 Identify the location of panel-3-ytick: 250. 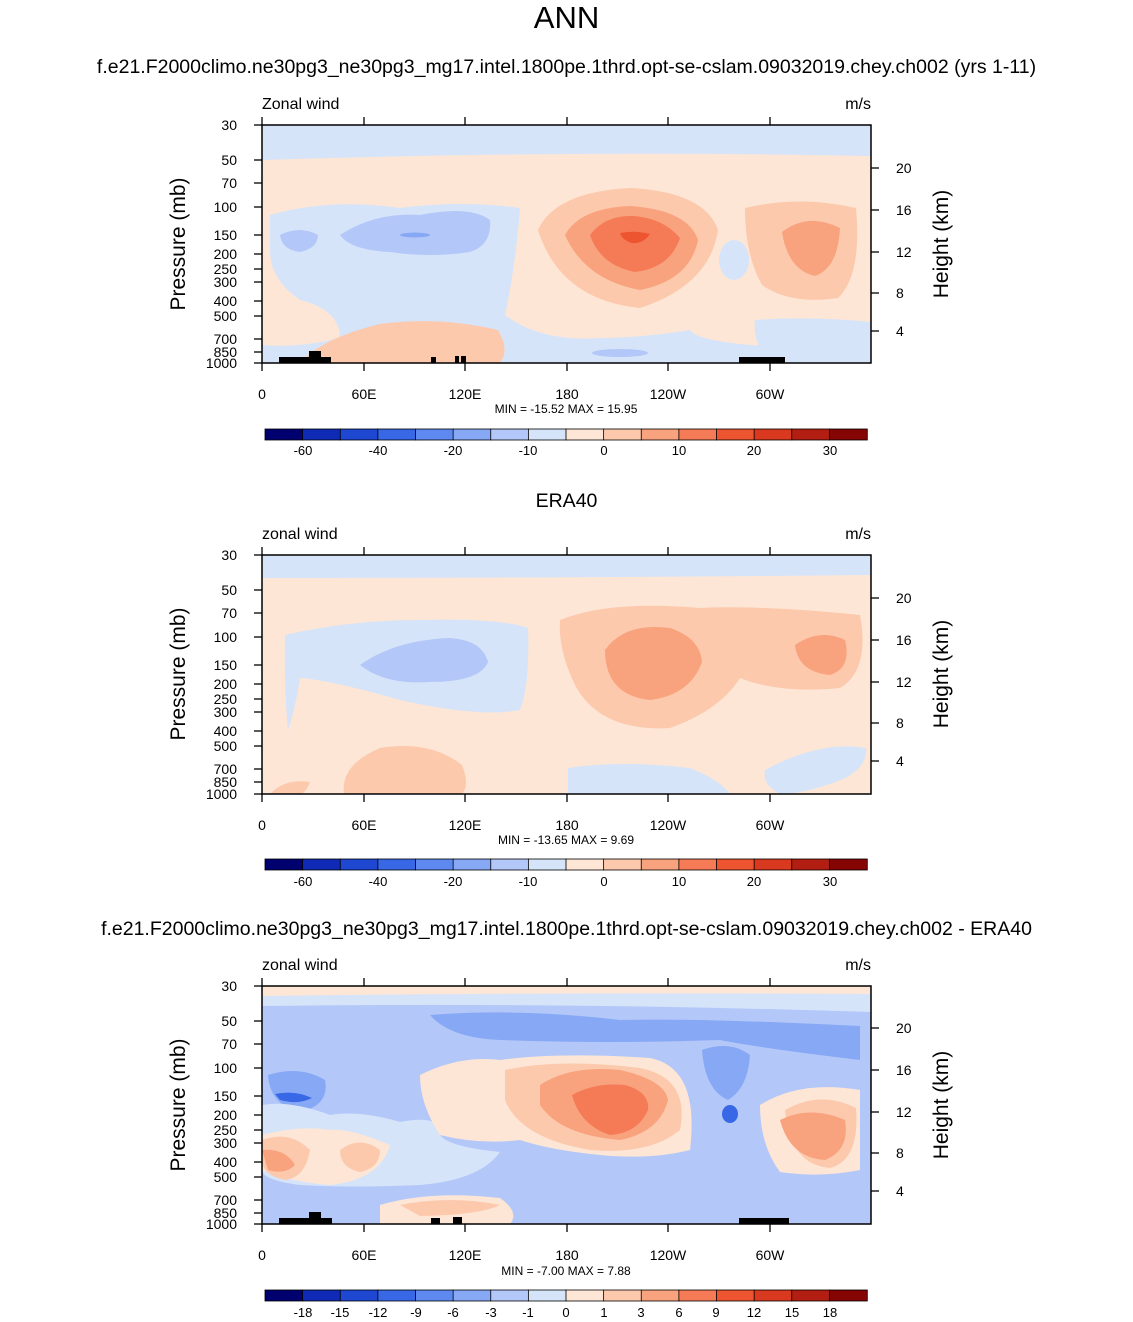
(226, 1130).